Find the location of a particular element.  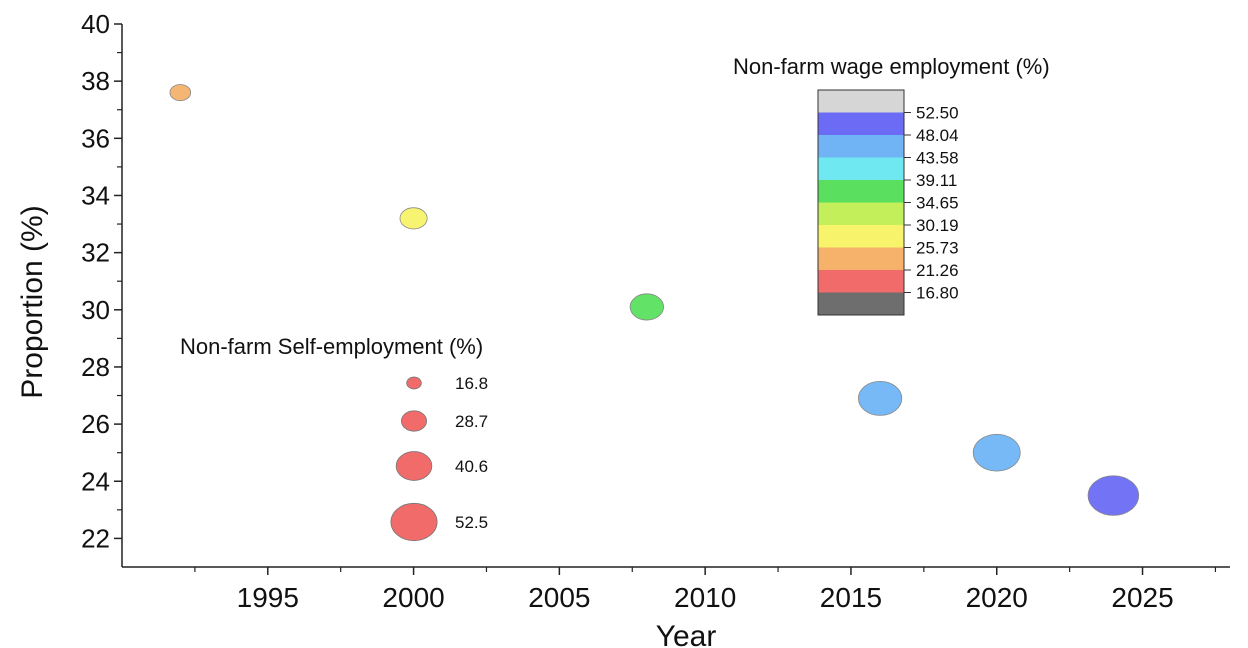

color-bar-label: 34.65 is located at coordinates (937, 203).